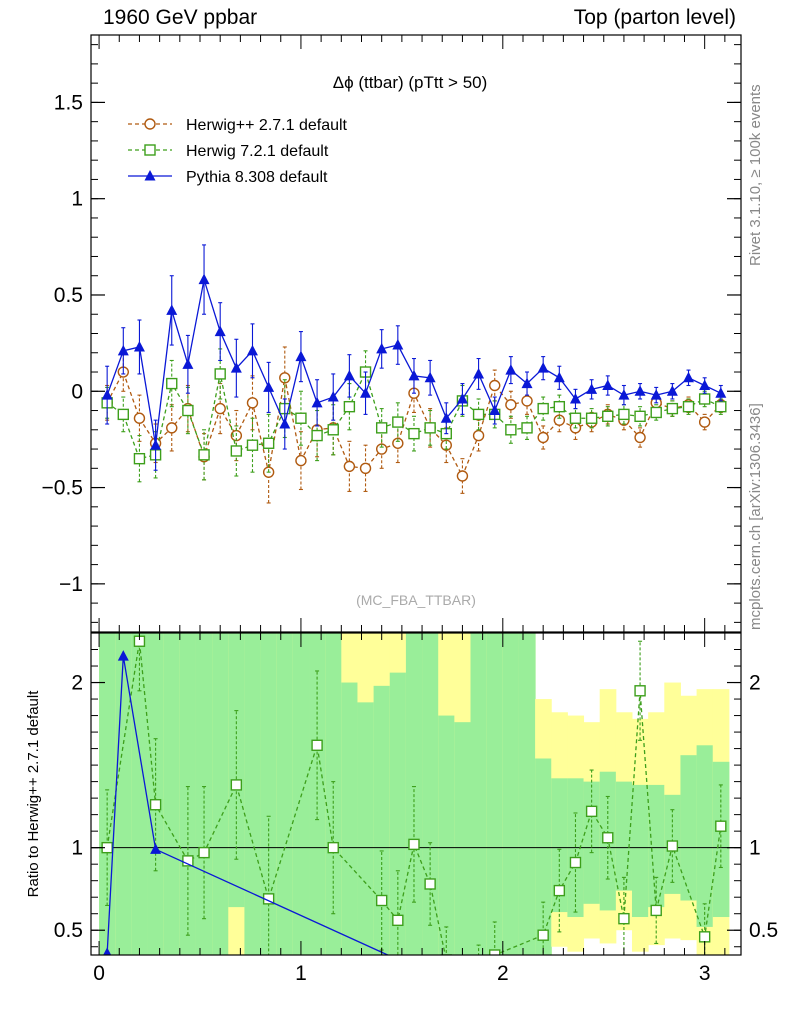  I want to click on energy-label: 1960 GeV ppbar, so click(180, 17).